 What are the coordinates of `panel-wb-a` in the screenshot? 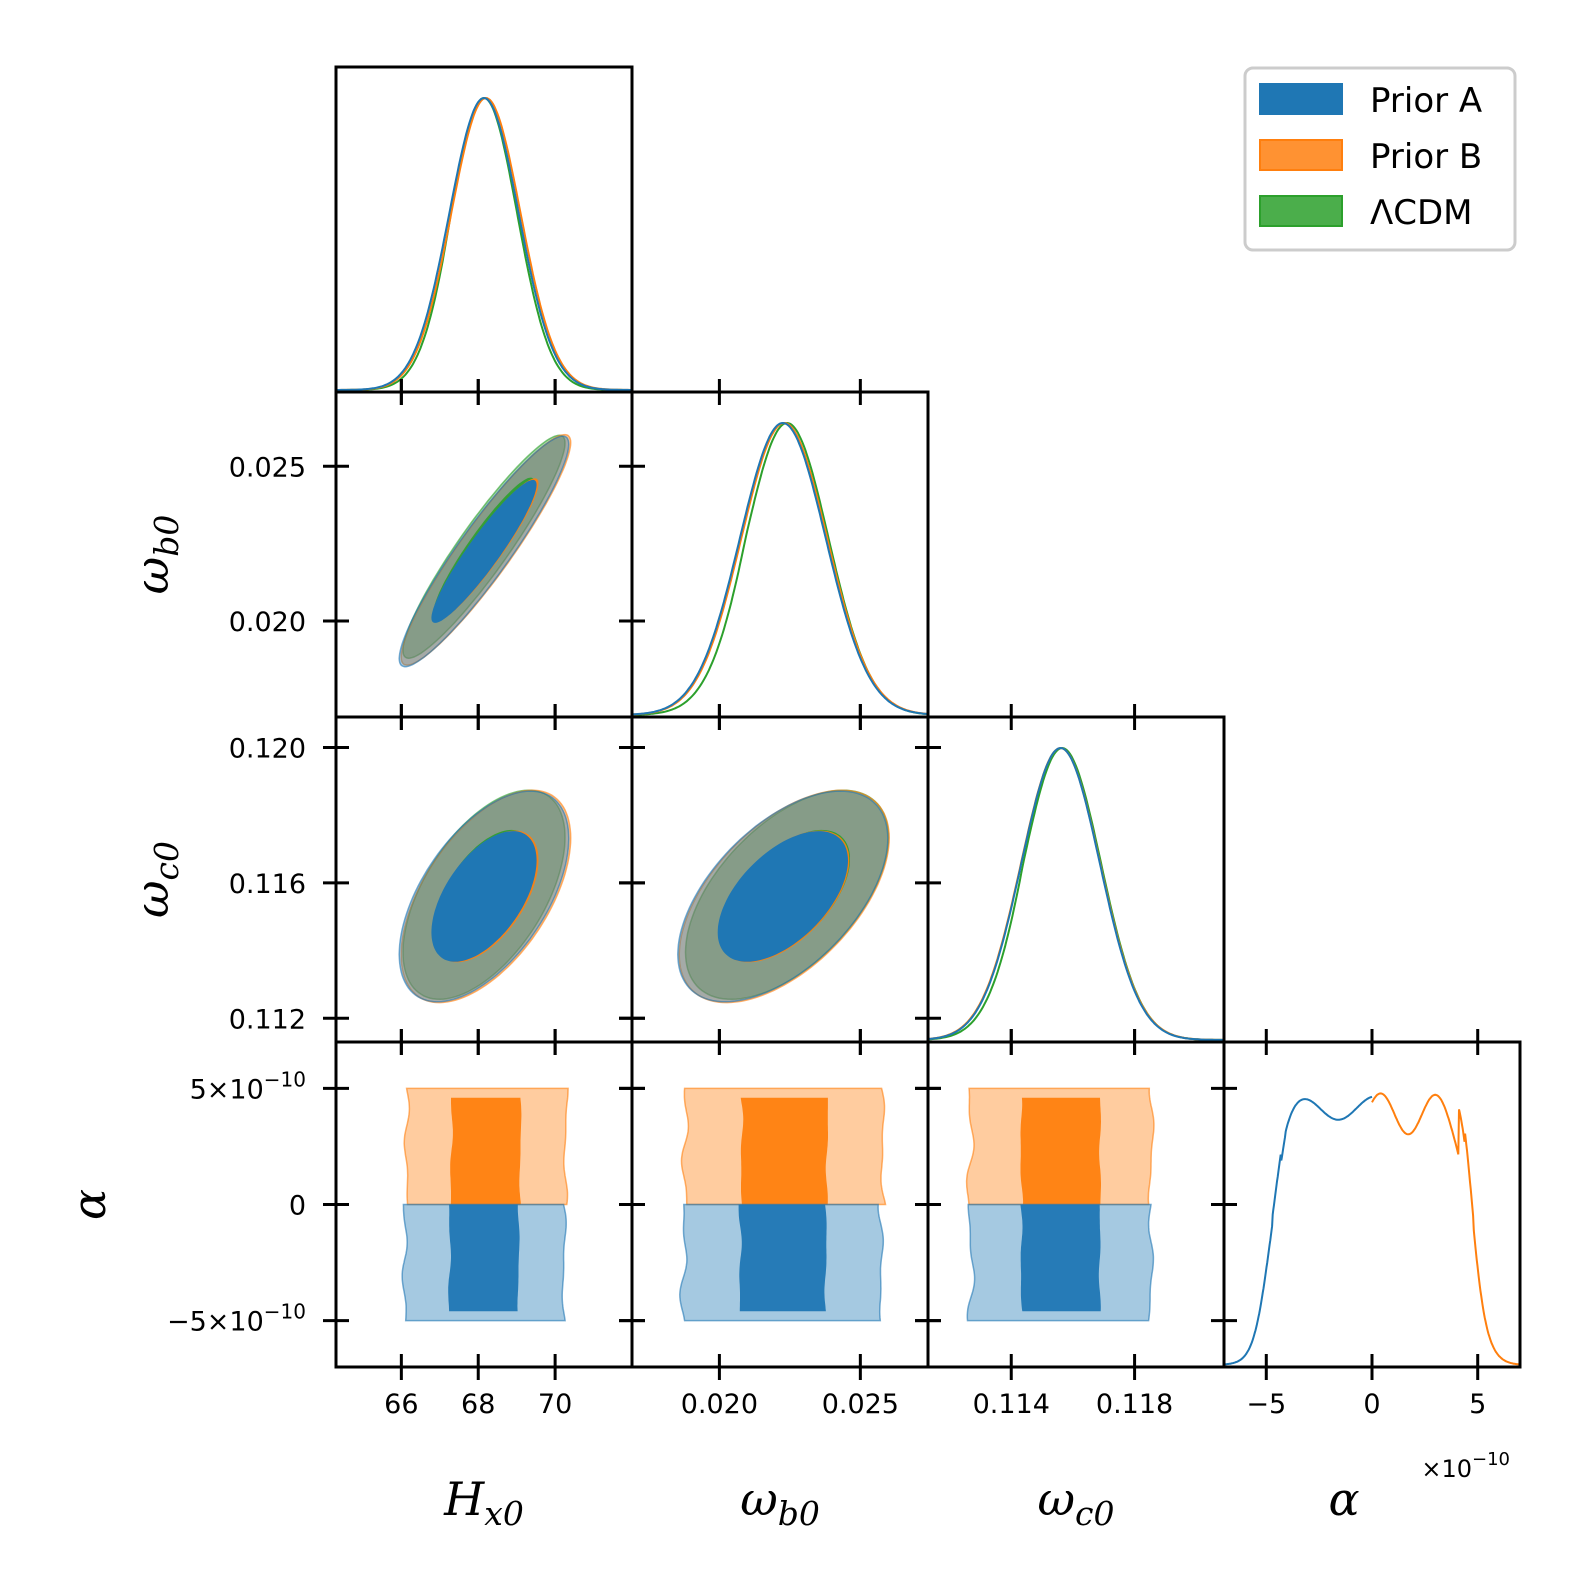 It's located at (783, 1204).